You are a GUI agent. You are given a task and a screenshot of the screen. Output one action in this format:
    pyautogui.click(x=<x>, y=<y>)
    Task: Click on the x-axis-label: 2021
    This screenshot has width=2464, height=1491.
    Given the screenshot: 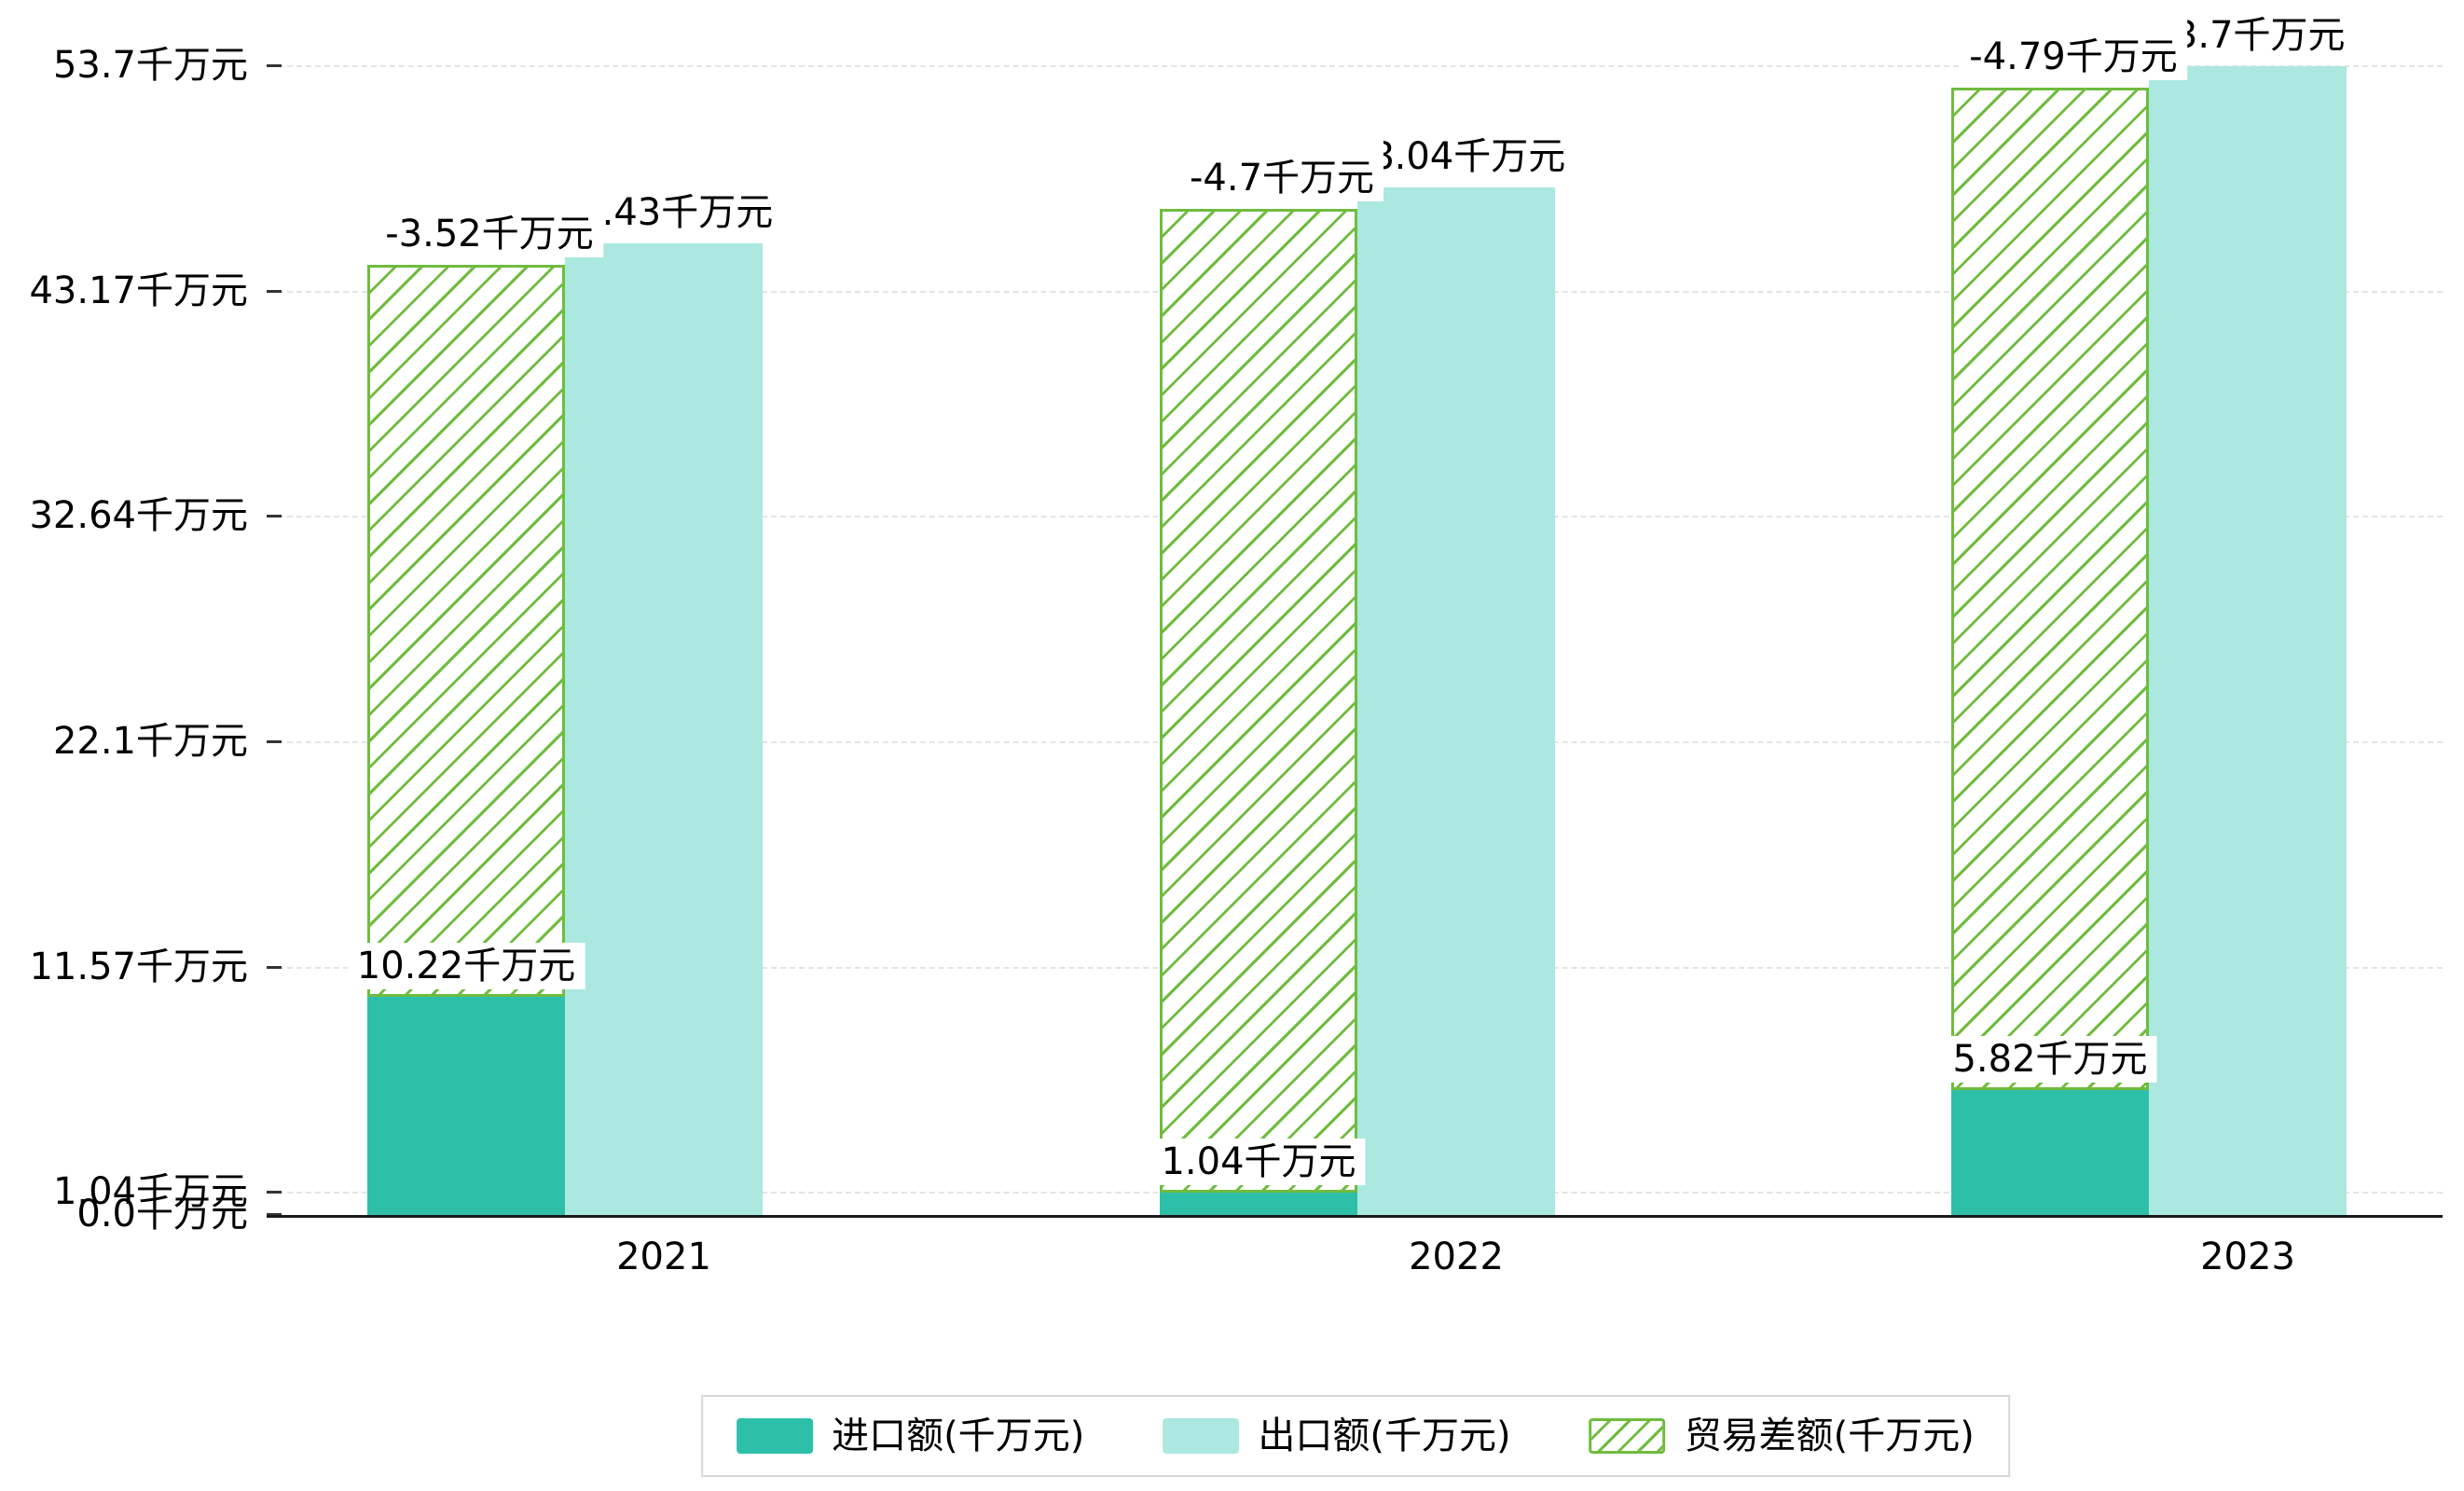 What is the action you would take?
    pyautogui.click(x=663, y=1257)
    